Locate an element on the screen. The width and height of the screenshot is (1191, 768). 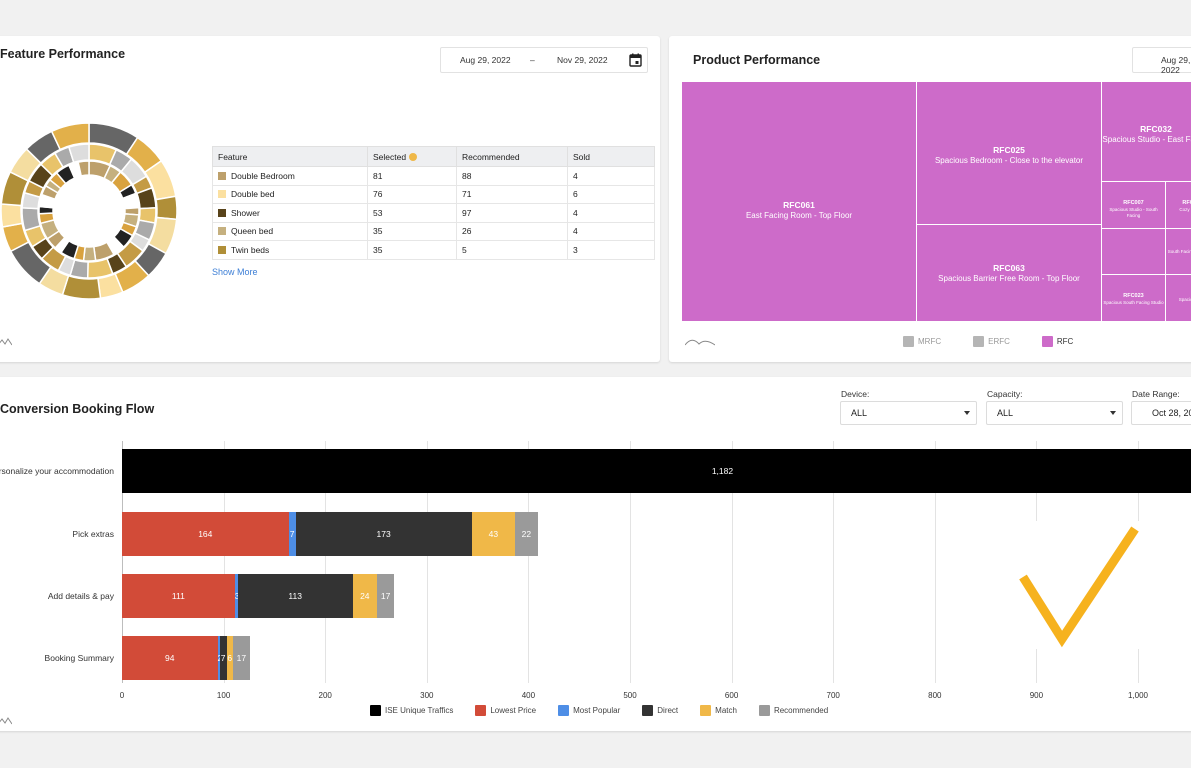
table-row: Shower 53 97 4 is located at coordinates (433, 213).